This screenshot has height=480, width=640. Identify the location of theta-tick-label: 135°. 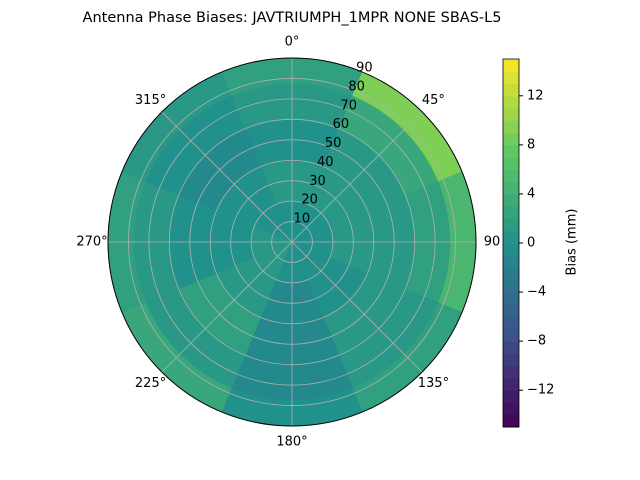
(433, 383).